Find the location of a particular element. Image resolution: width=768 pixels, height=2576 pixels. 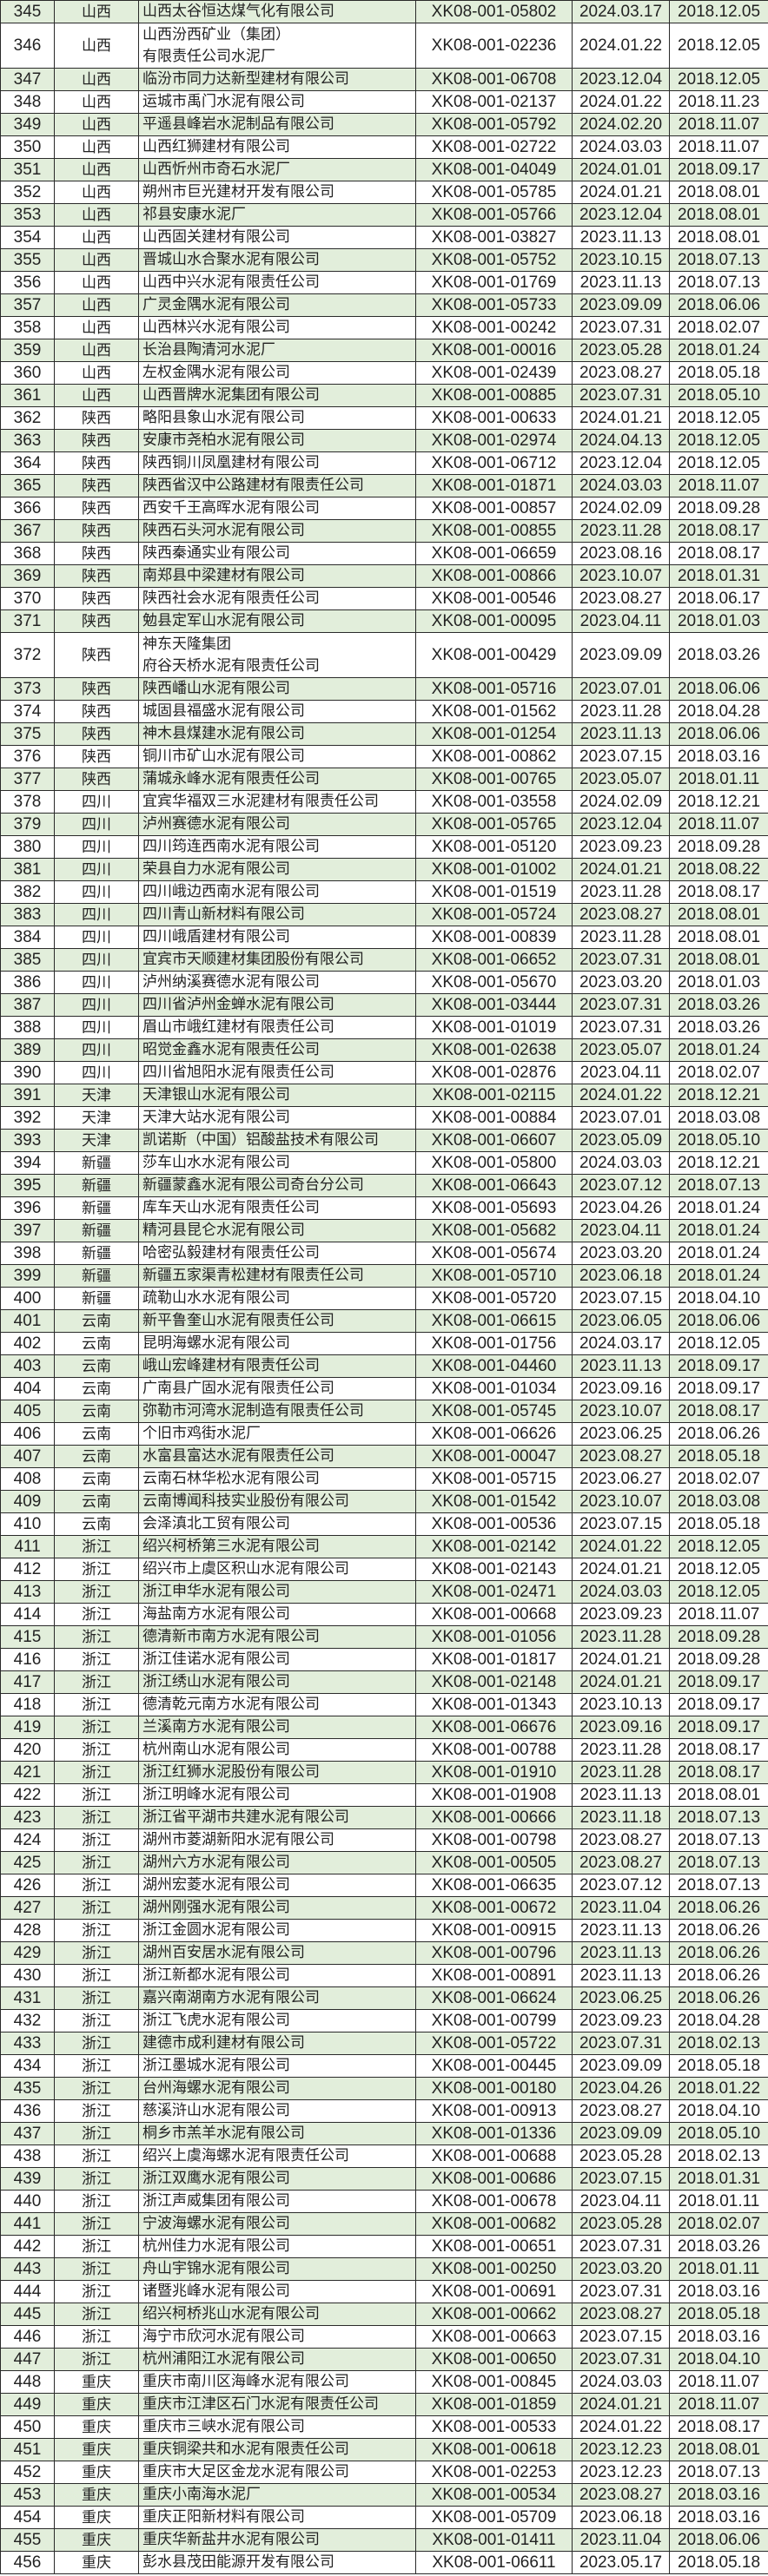

license-number-cell: XK08-001-01769 is located at coordinates (494, 282).